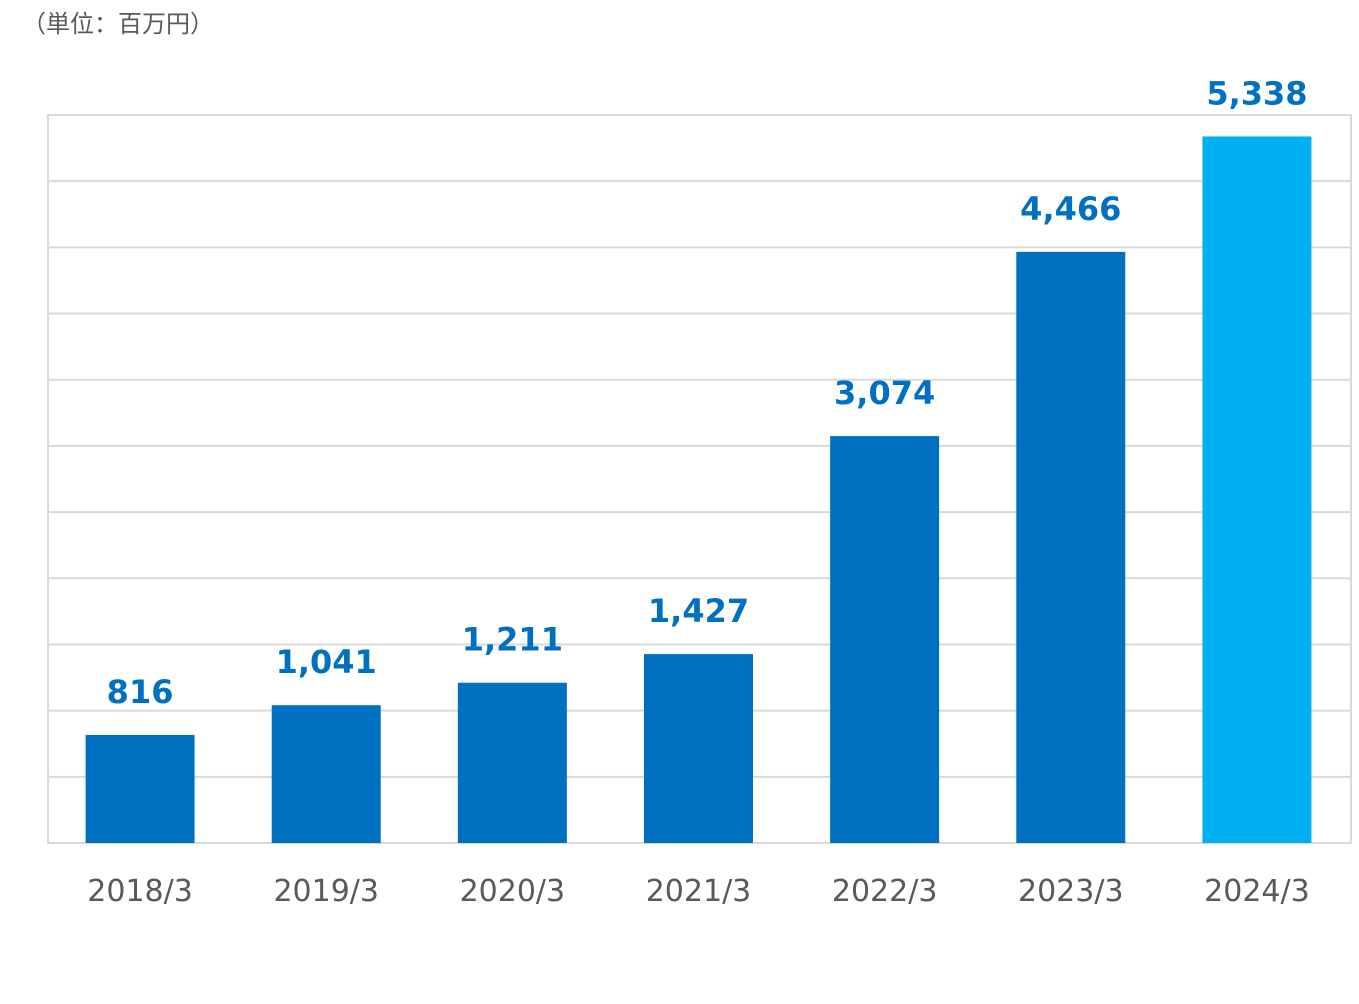 The width and height of the screenshot is (1359, 1004). Describe the element at coordinates (140, 891) in the screenshot. I see `x-tick-label-2018/3: 2018/3` at that location.